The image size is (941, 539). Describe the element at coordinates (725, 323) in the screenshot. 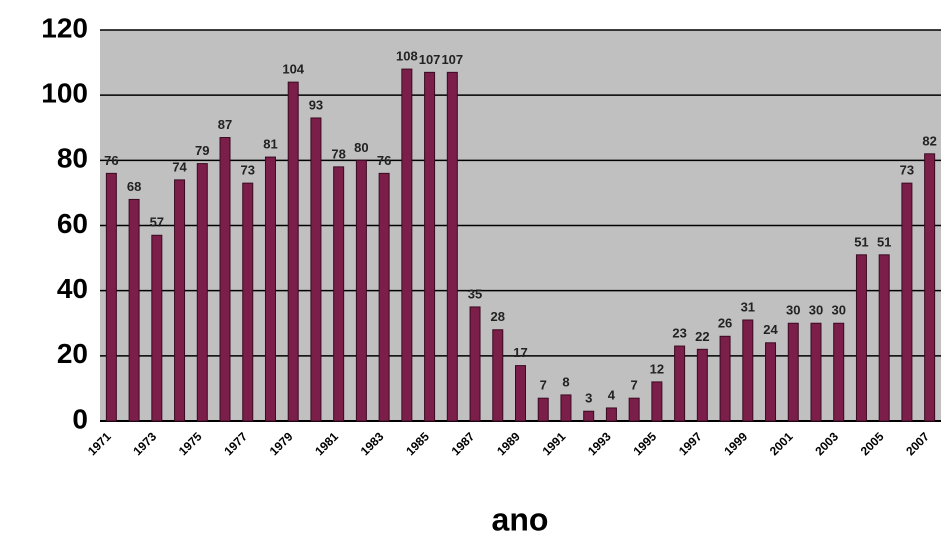

I see `value-label: 26` at that location.